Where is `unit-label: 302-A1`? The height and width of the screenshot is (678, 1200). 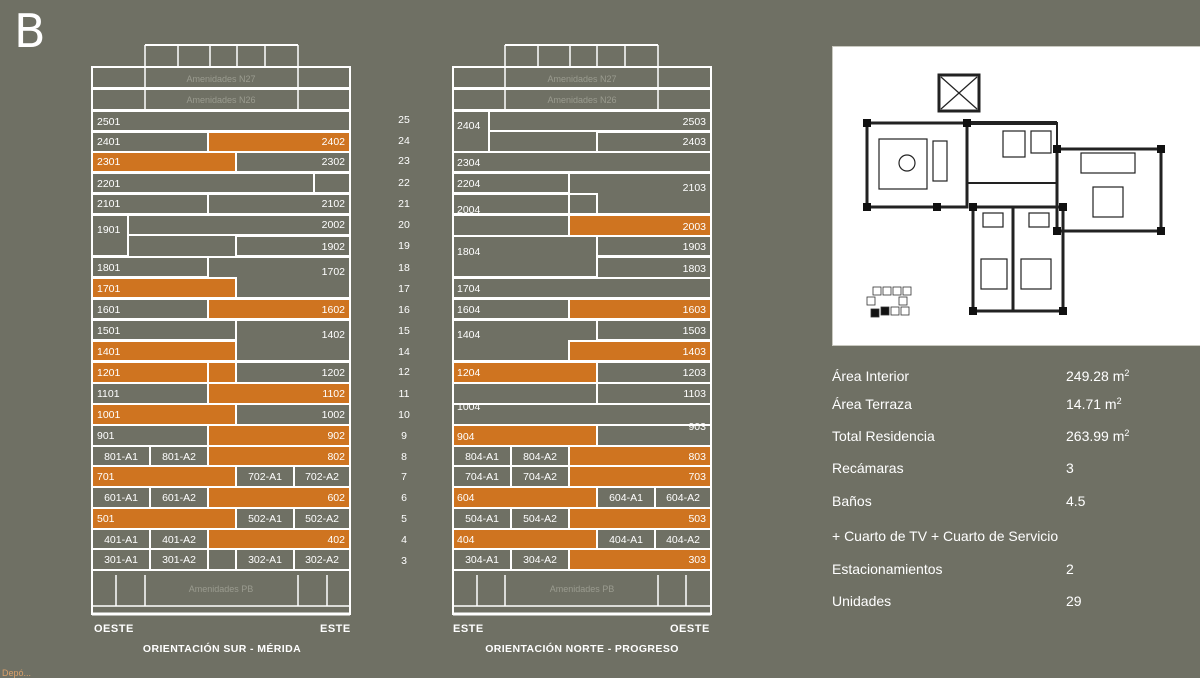
unit-label: 302-A1 is located at coordinates (265, 560).